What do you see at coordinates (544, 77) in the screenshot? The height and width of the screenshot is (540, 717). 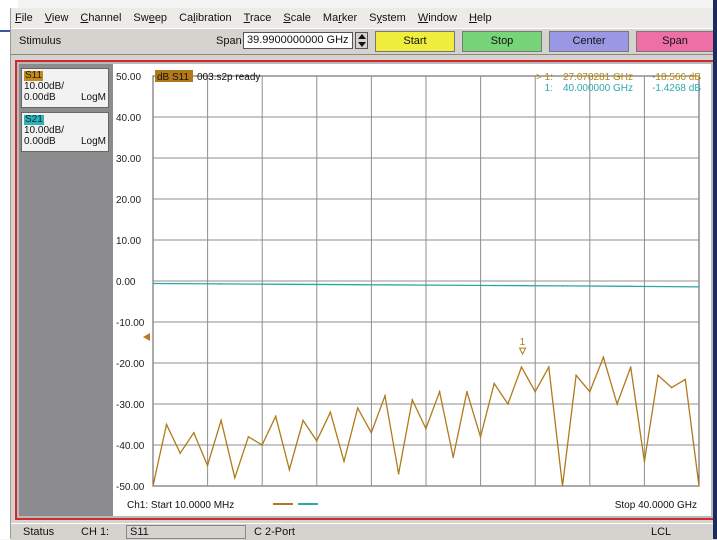 I see `marker-index: > 1:` at bounding box center [544, 77].